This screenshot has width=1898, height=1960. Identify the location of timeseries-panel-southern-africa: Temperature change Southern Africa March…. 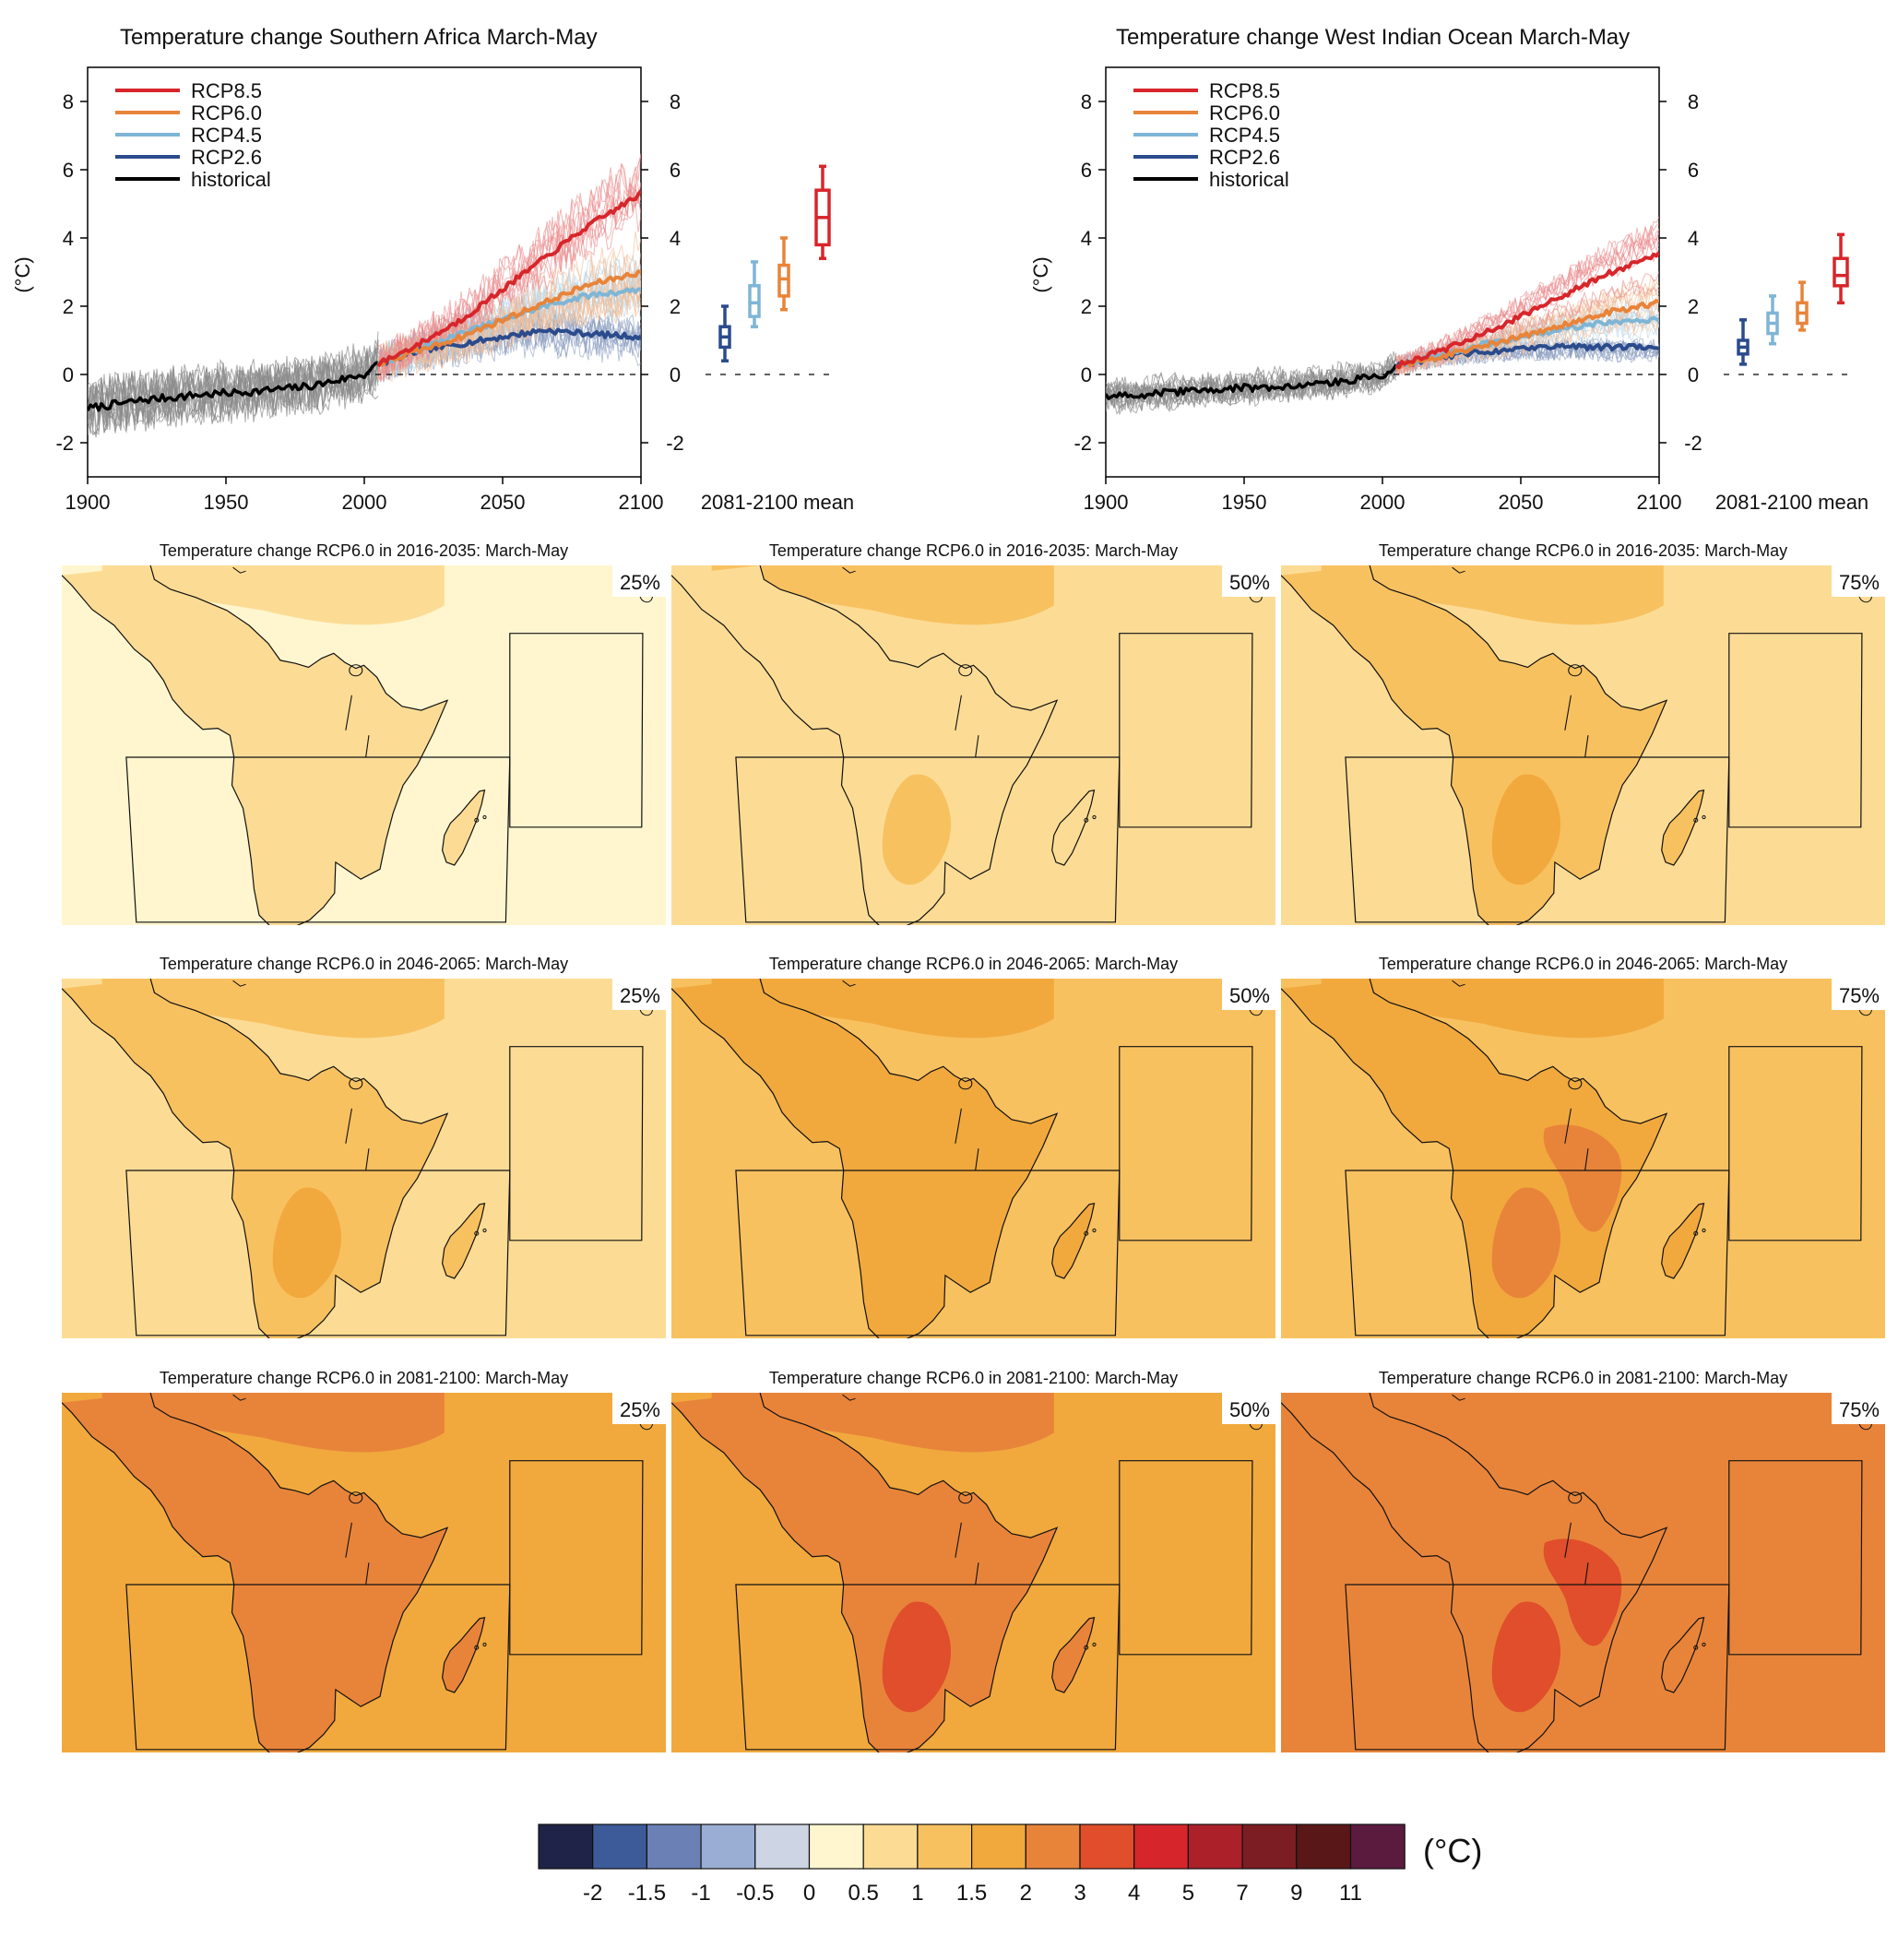
(433, 269).